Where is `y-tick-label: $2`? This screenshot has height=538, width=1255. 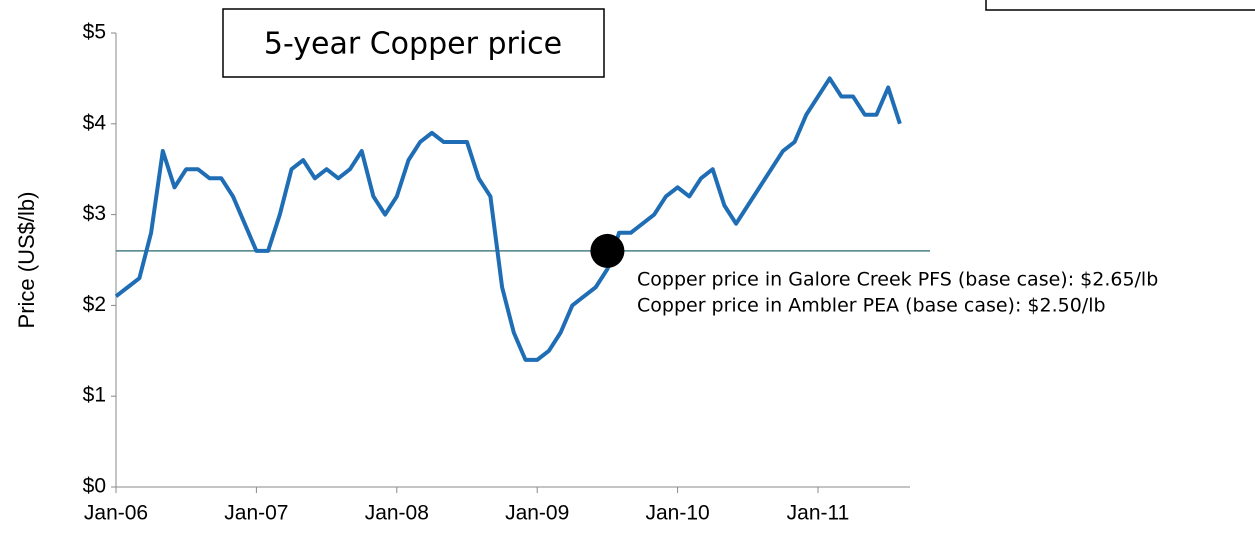
y-tick-label: $2 is located at coordinates (94, 304).